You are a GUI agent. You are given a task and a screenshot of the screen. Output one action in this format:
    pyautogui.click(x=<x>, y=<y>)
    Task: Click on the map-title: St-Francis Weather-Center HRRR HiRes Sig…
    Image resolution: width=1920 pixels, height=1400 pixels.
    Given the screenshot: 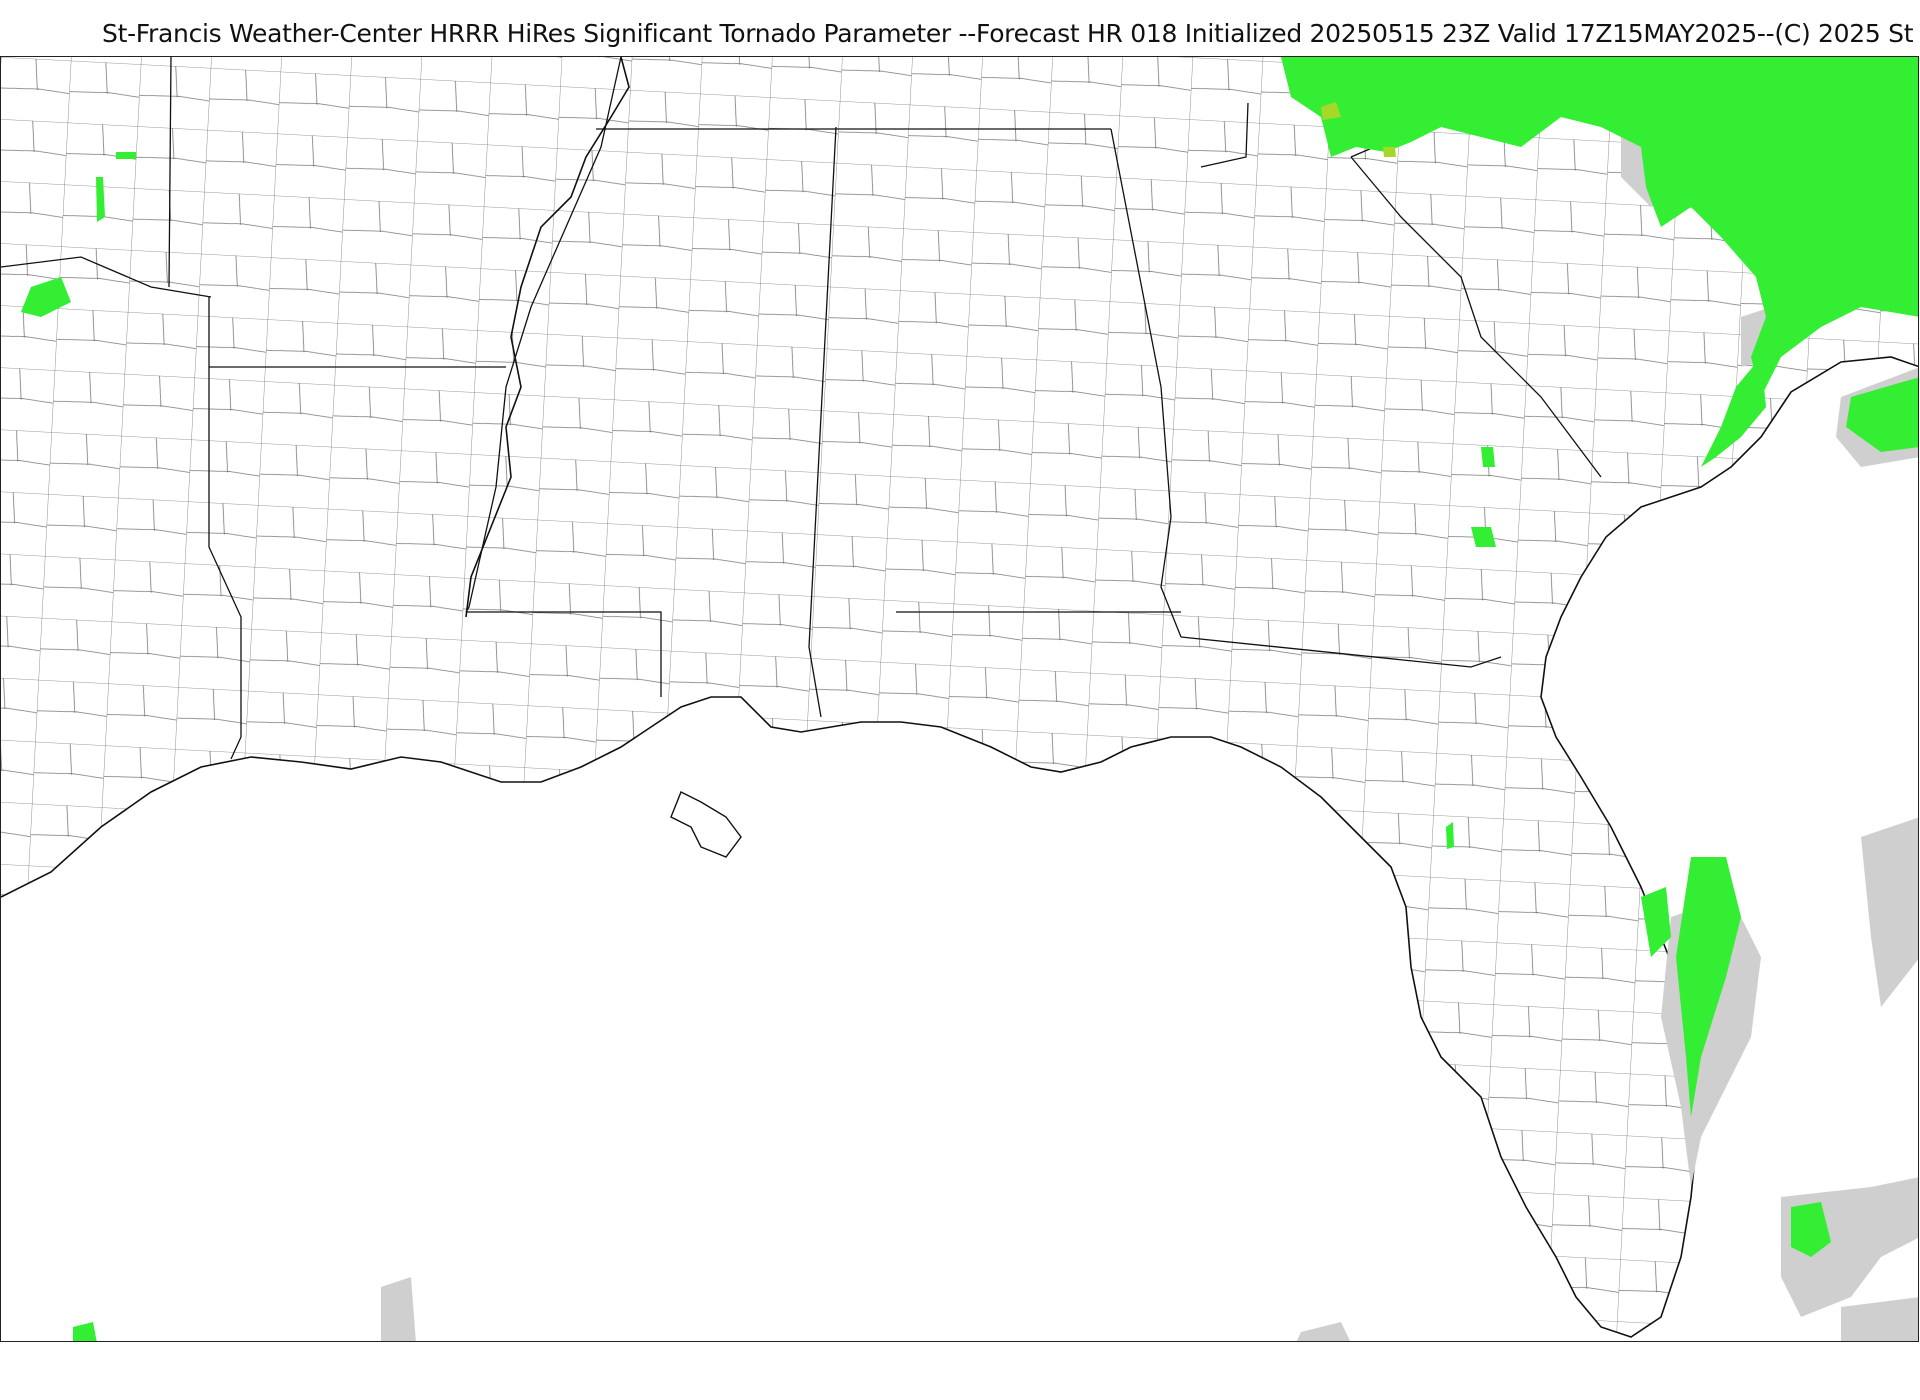 What is the action you would take?
    pyautogui.click(x=1011, y=33)
    